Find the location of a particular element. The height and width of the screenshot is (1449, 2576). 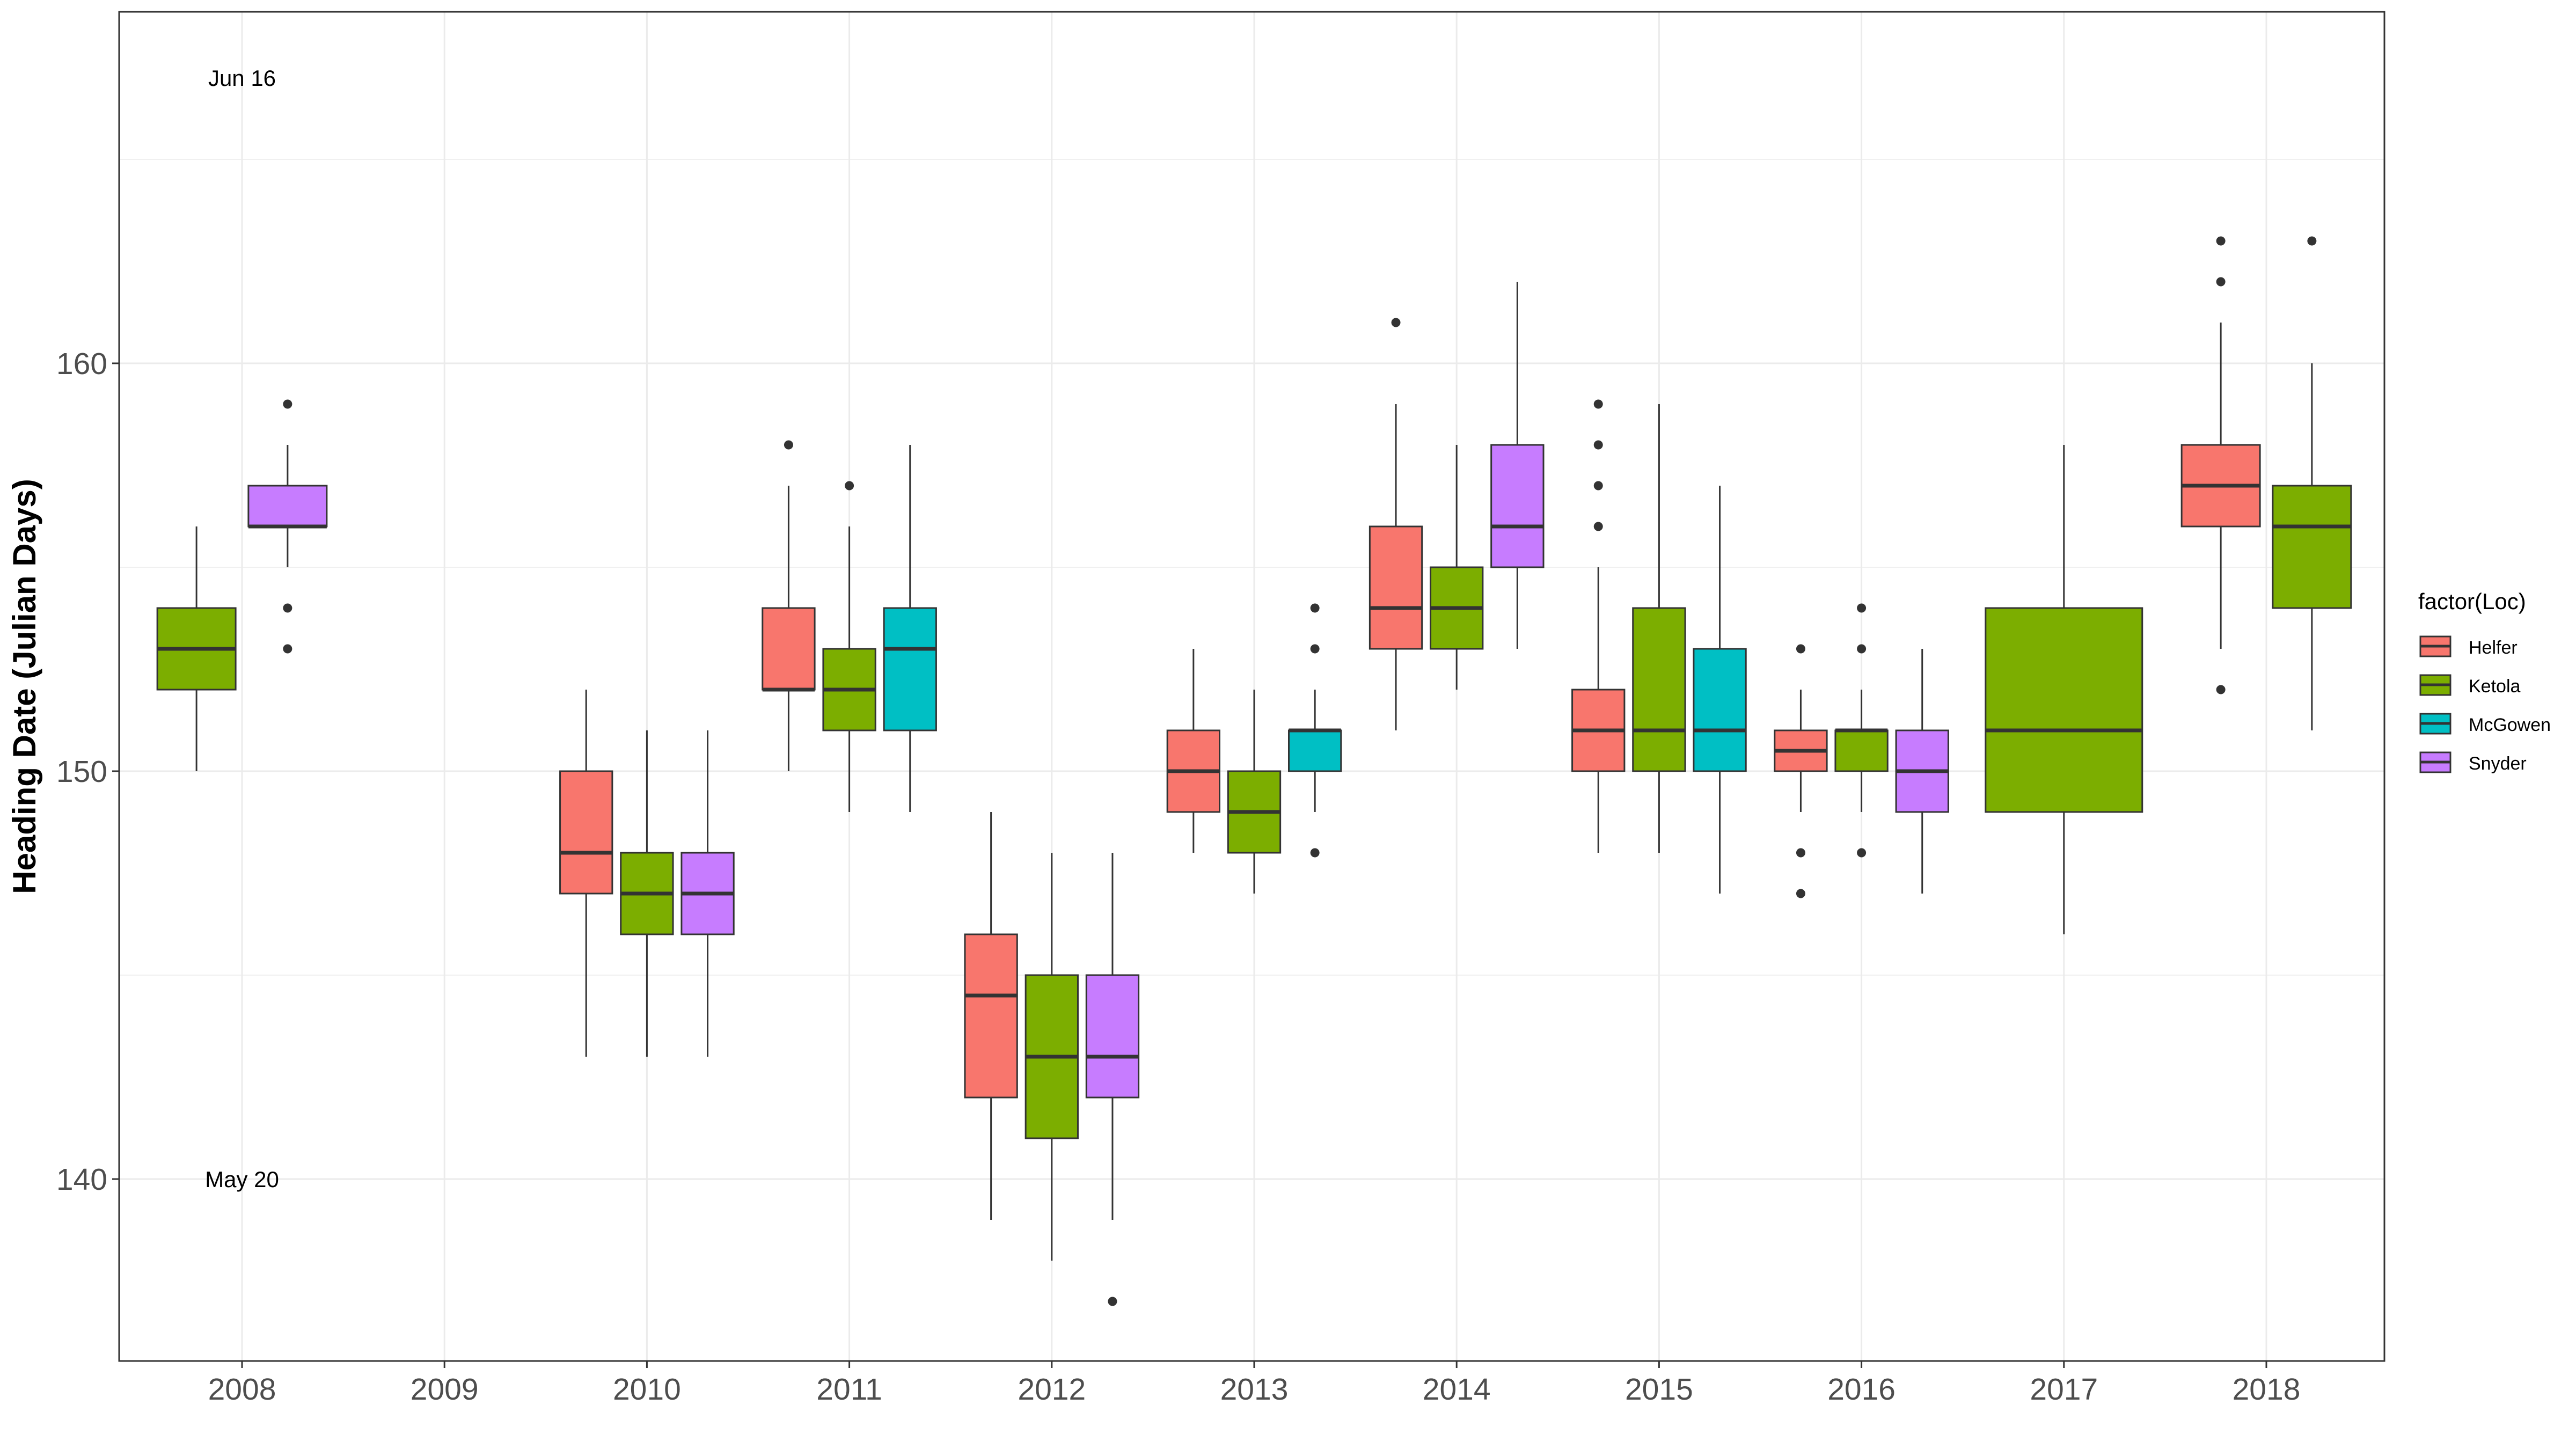

y-tick-label: 160 is located at coordinates (81, 364).